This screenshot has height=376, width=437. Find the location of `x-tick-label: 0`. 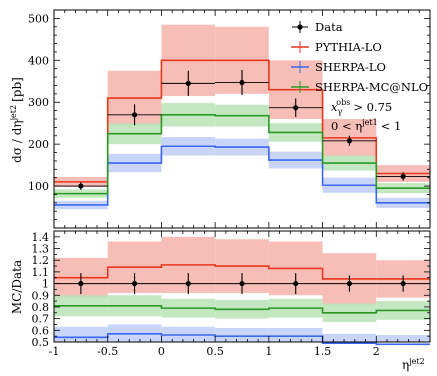

x-tick-label: 0 is located at coordinates (161, 351).